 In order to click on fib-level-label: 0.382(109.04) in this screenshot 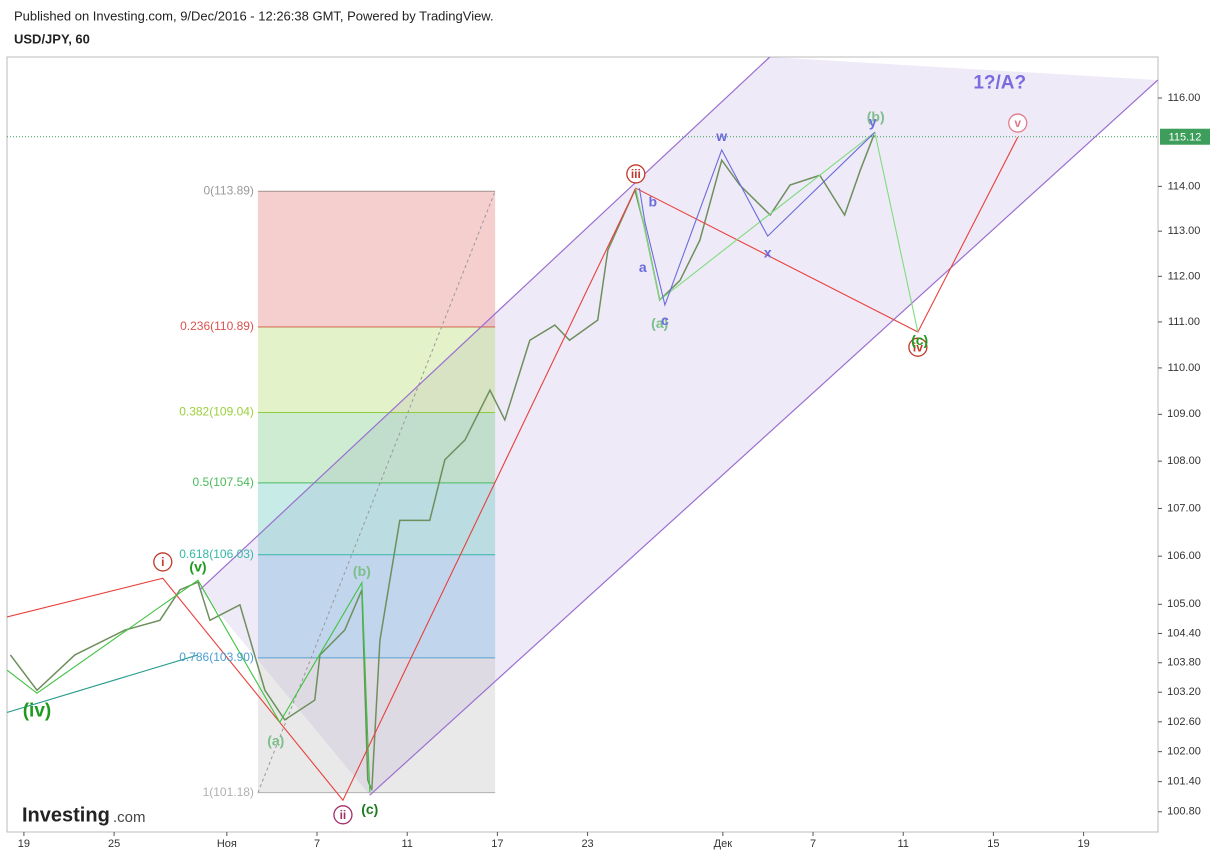, I will do `click(216, 412)`.